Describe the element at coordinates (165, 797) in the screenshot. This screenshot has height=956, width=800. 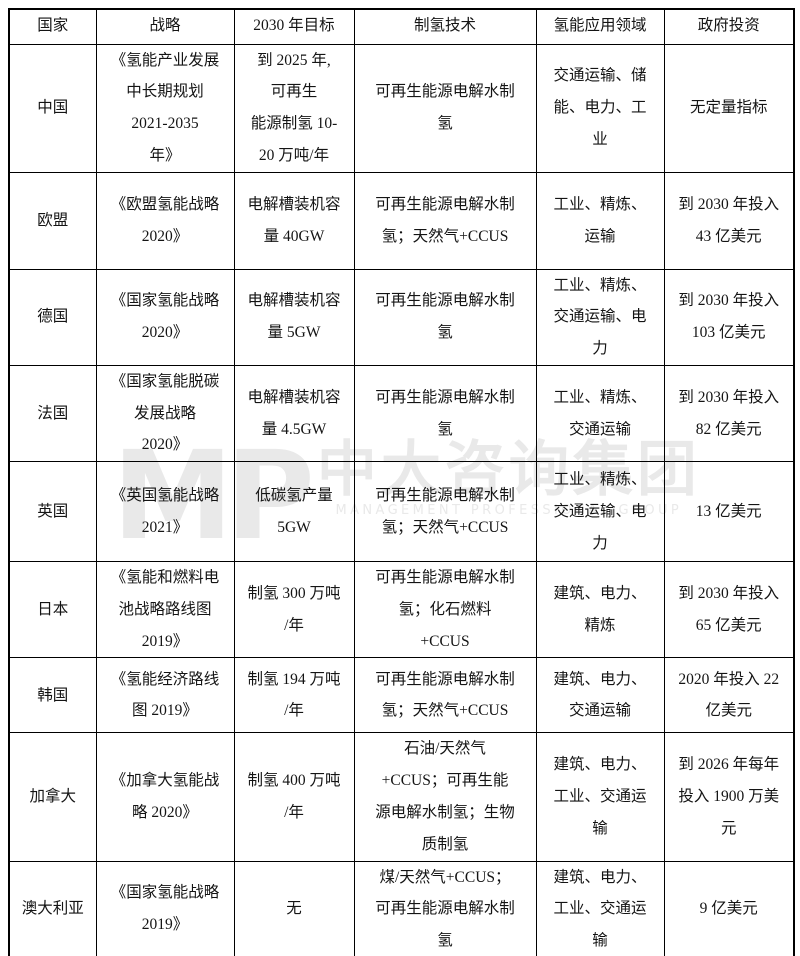
I see `cell-strategy: 《加拿大氢能战 略 2020》` at that location.